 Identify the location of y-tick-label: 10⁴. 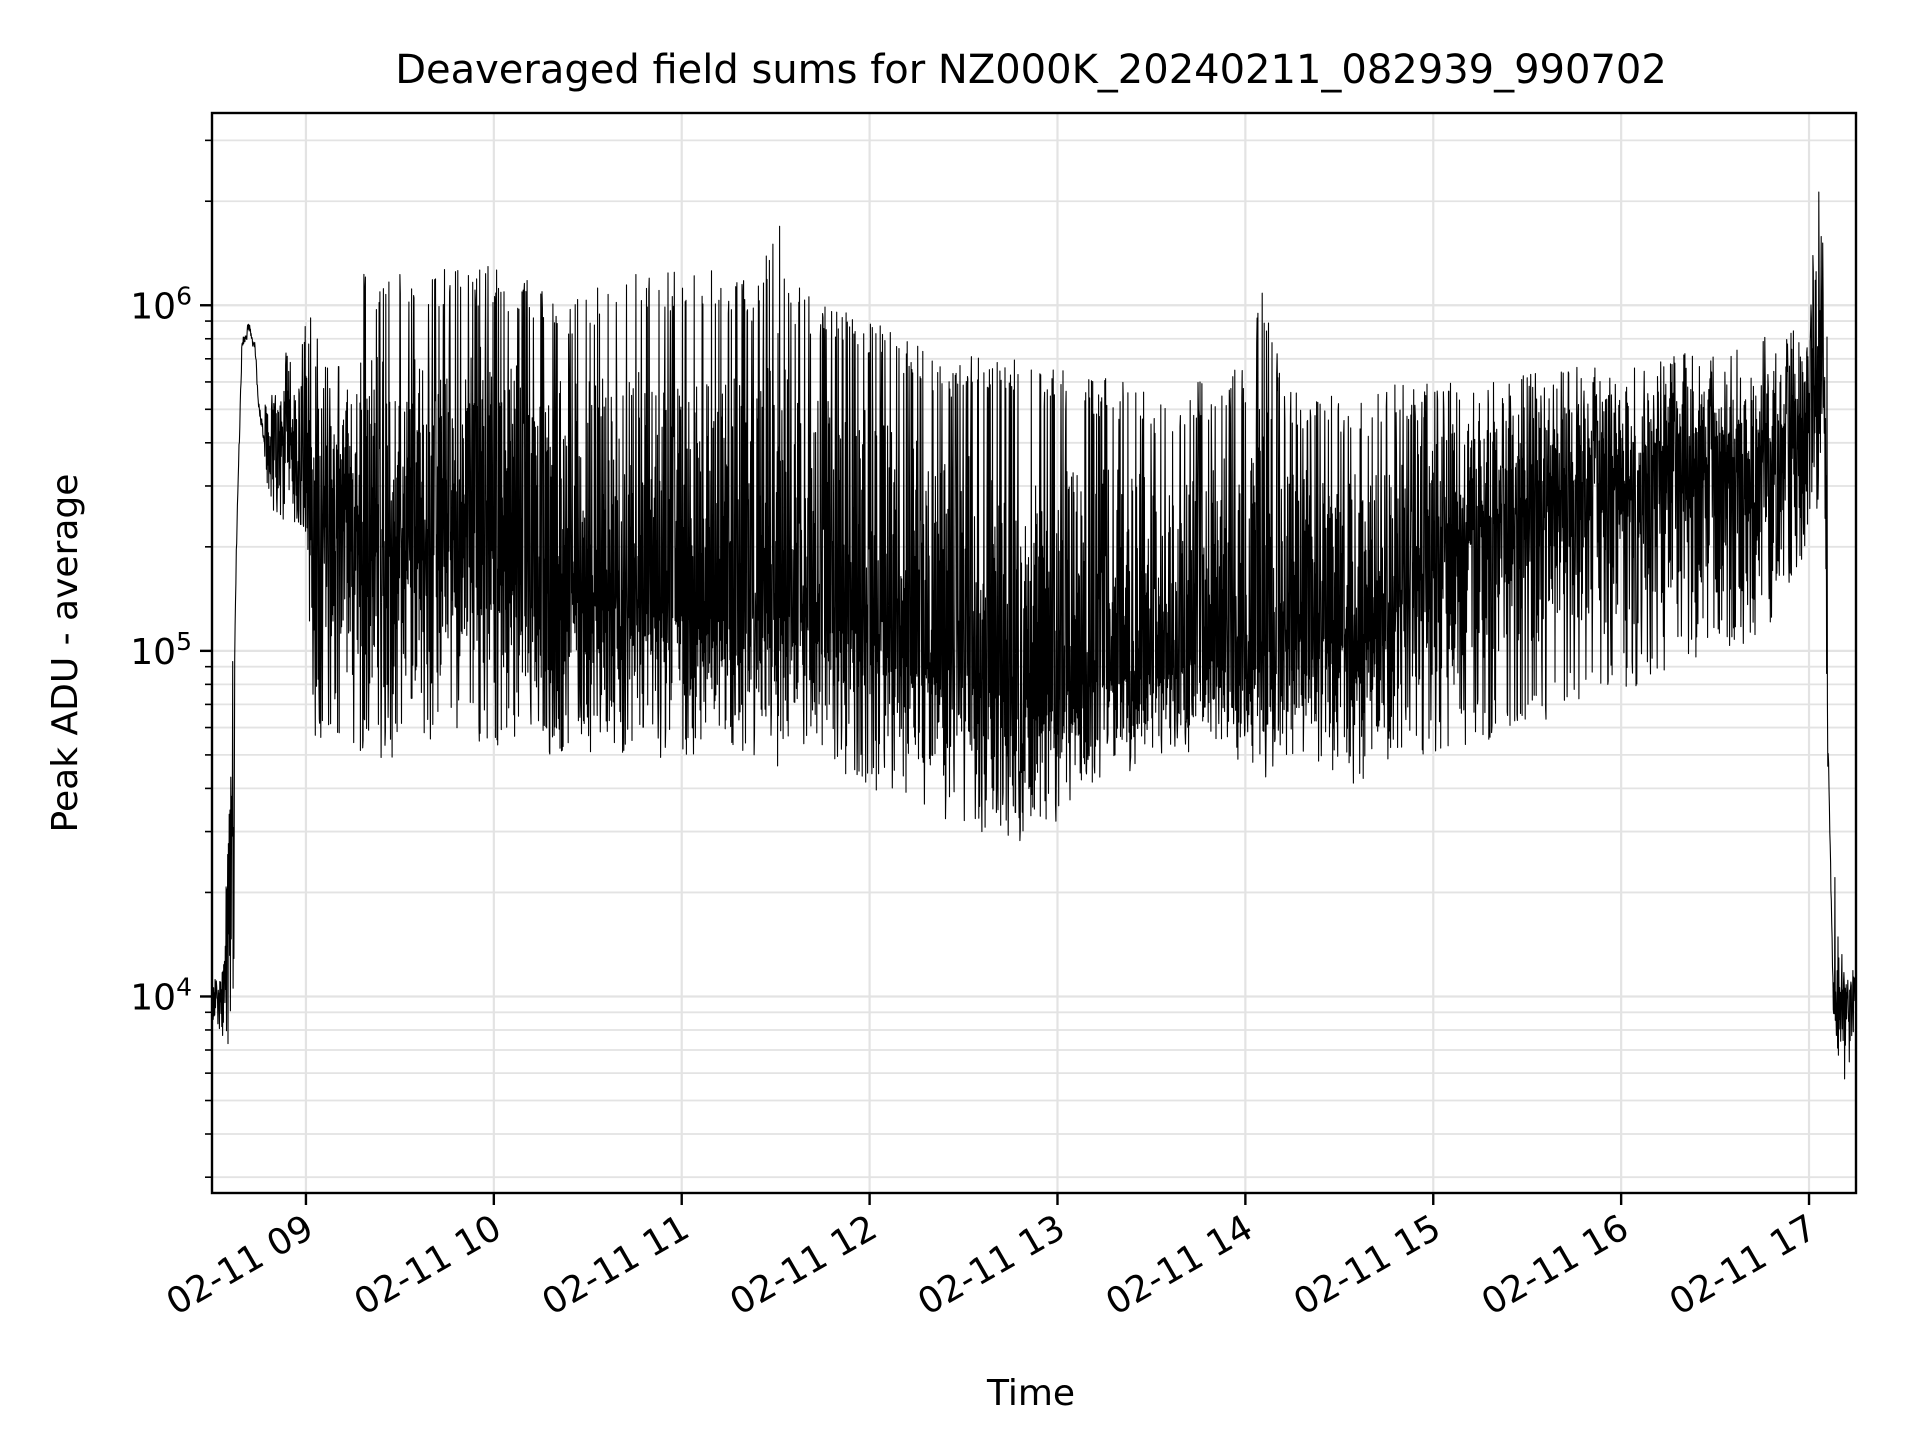
(161, 995).